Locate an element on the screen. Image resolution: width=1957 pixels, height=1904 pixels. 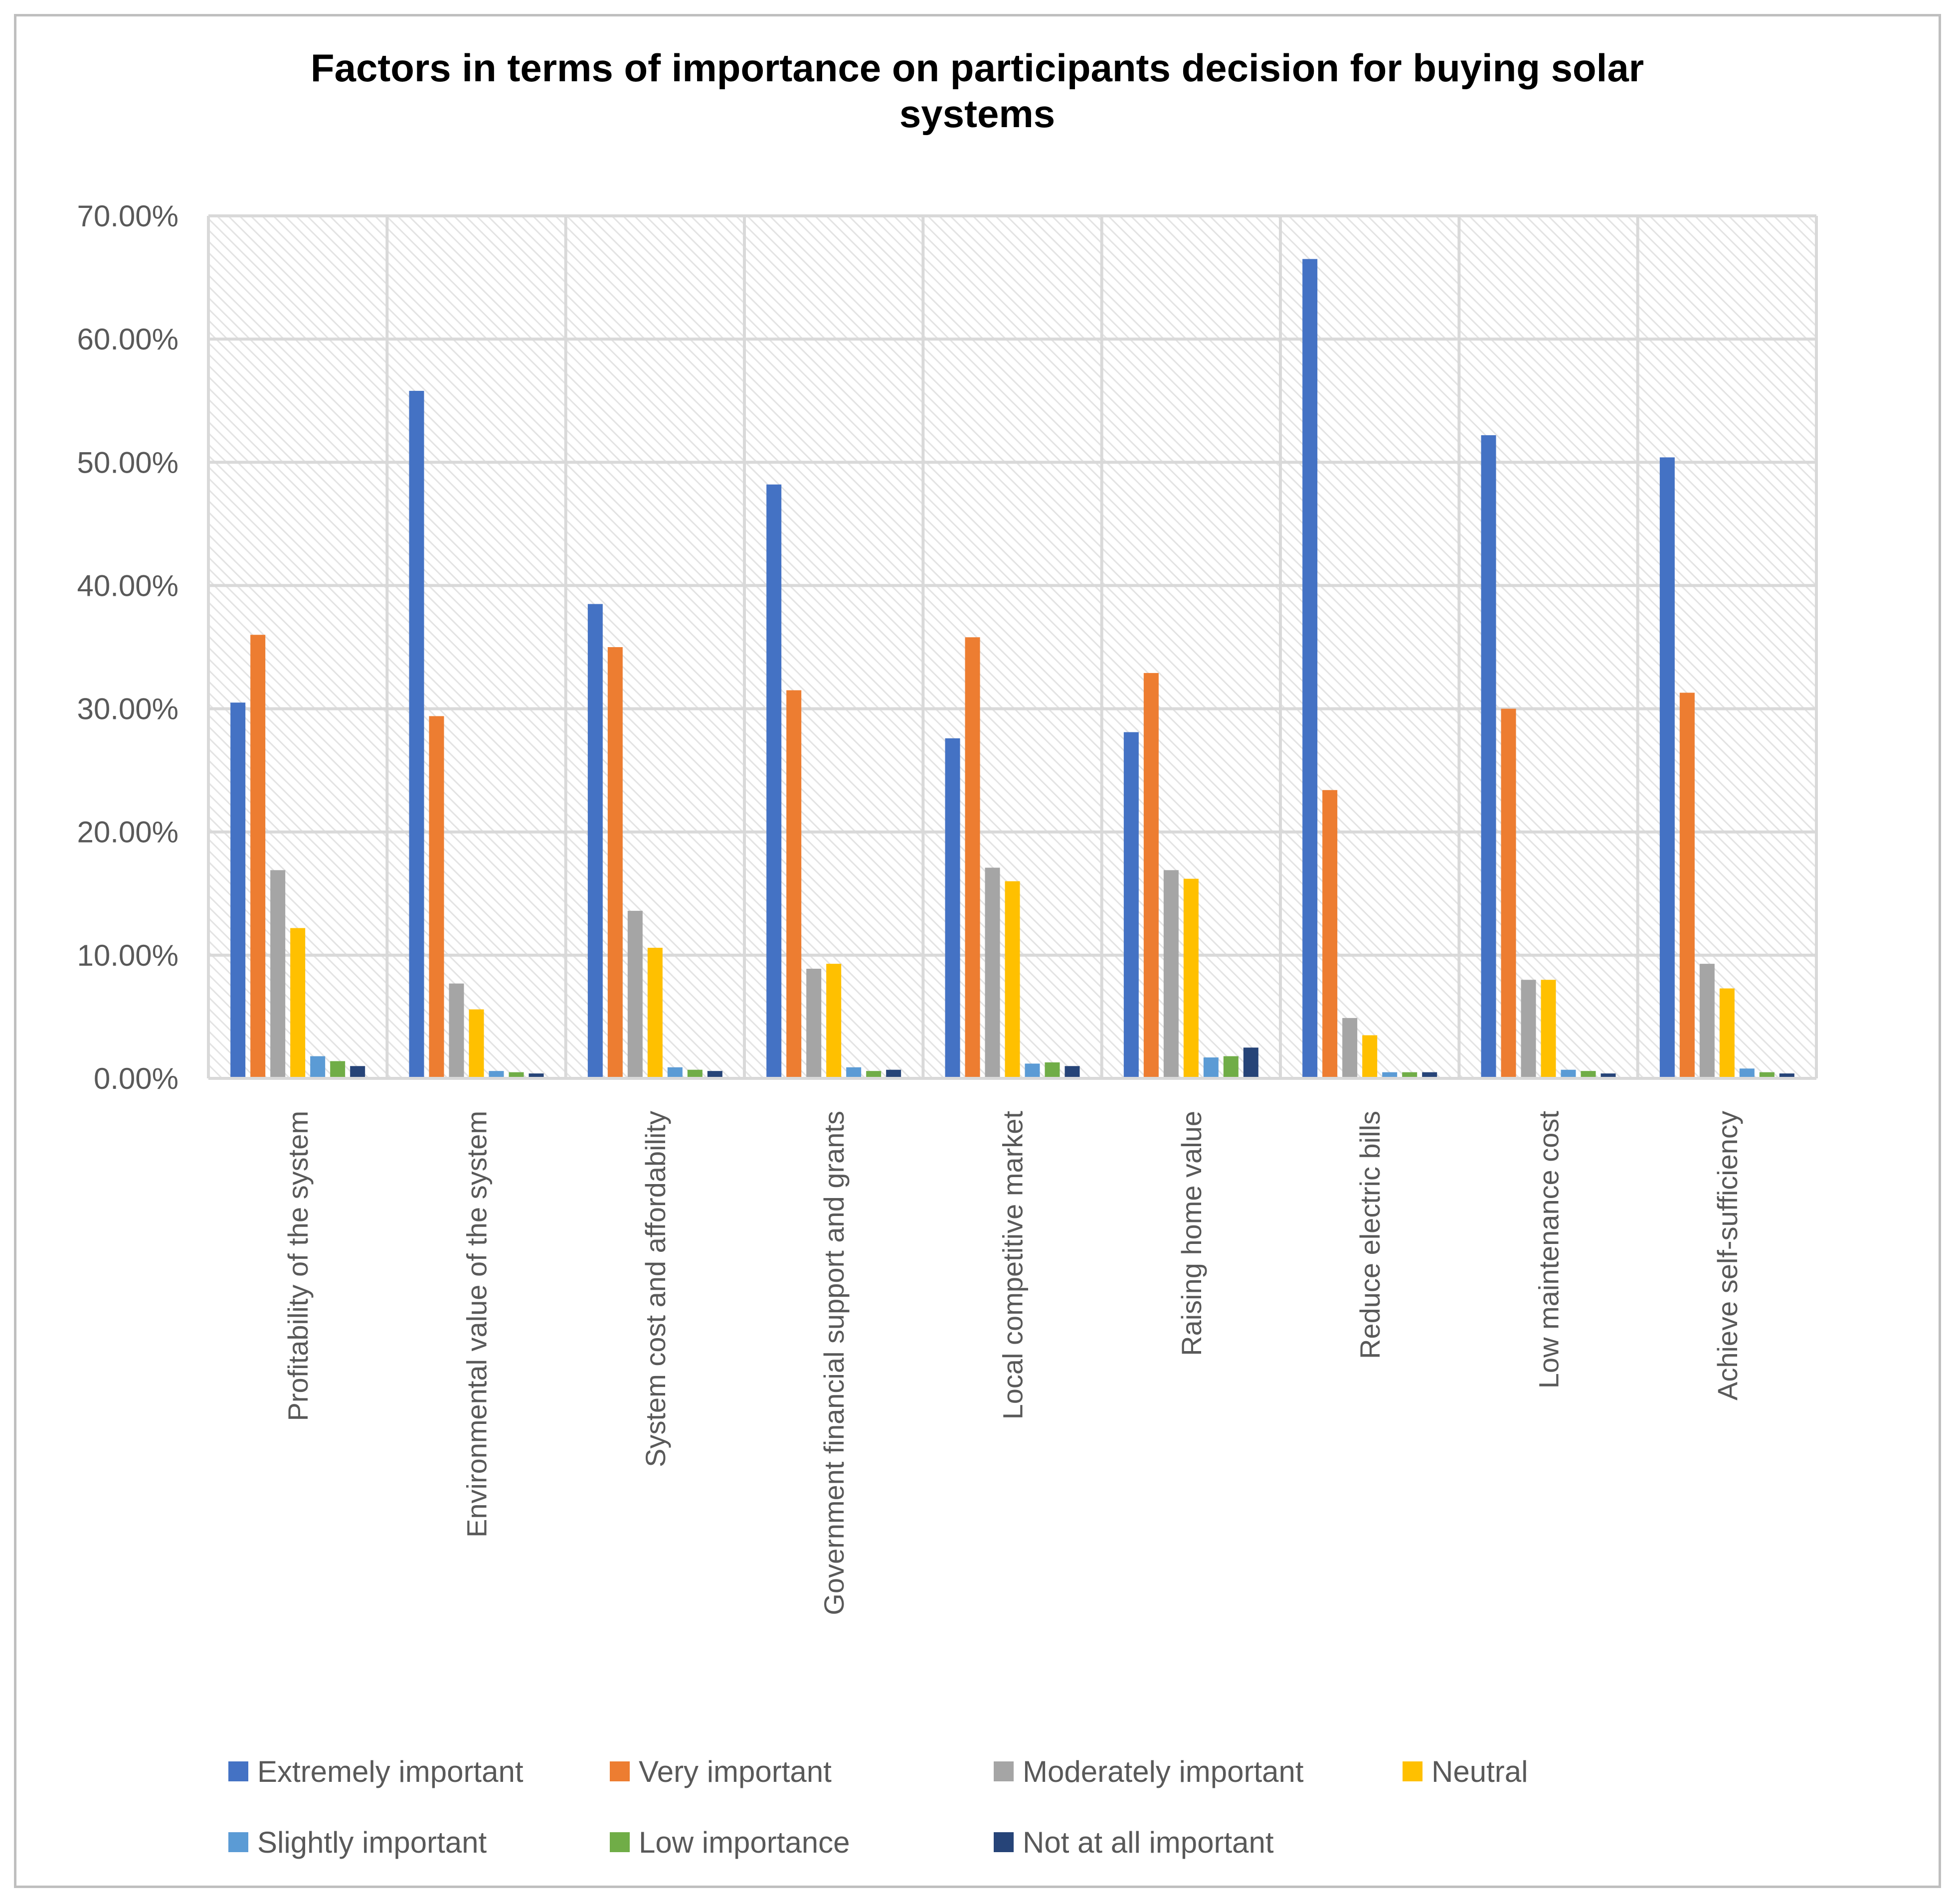
x-category-label: Government financial support and grants is located at coordinates (834, 1363).